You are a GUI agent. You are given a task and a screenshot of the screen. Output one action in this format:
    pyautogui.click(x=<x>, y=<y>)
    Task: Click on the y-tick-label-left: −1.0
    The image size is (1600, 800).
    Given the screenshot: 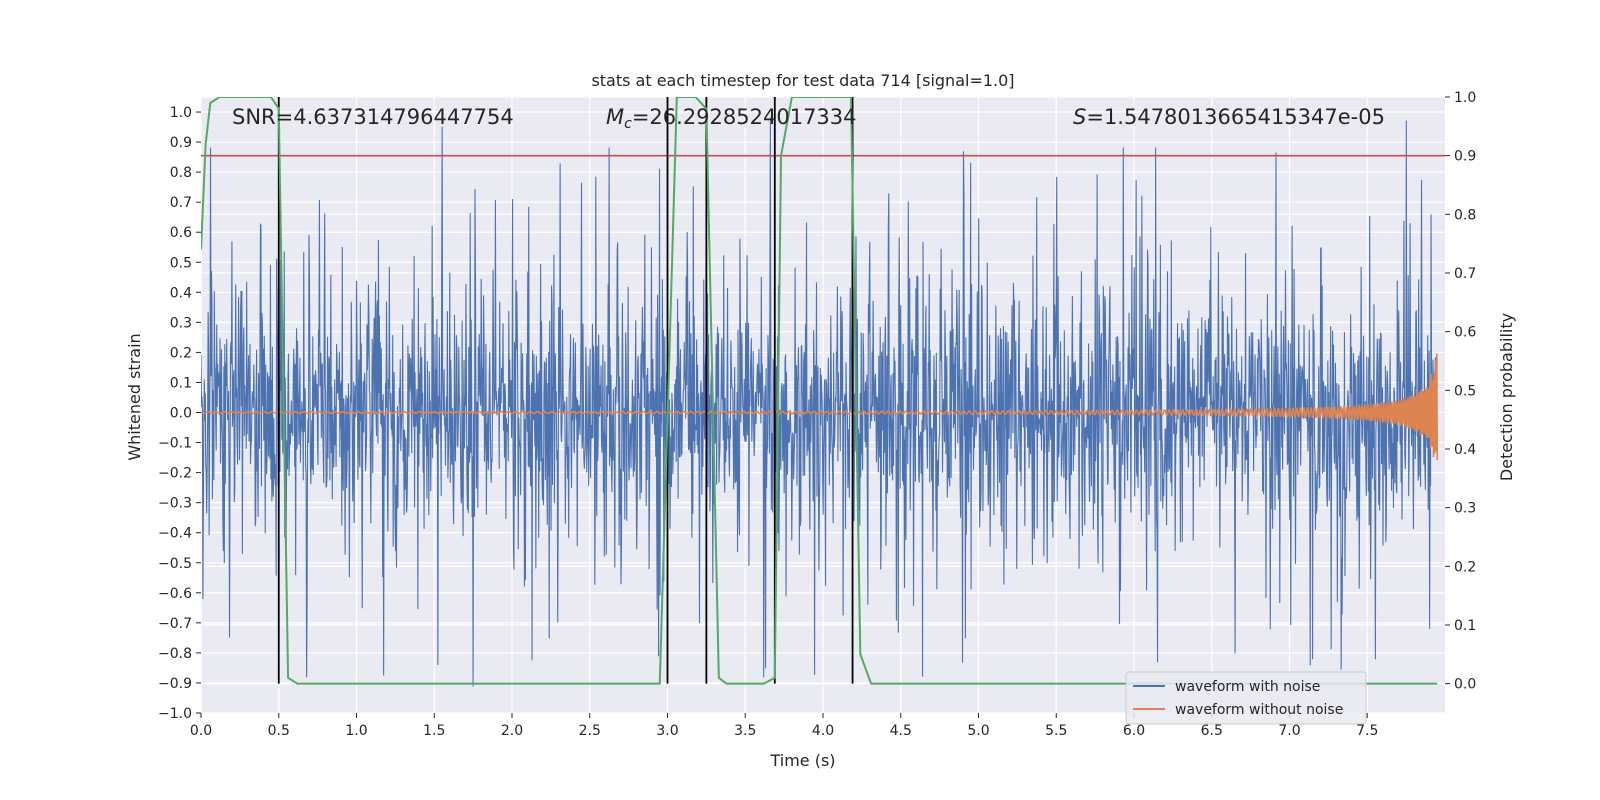 What is the action you would take?
    pyautogui.click(x=175, y=714)
    